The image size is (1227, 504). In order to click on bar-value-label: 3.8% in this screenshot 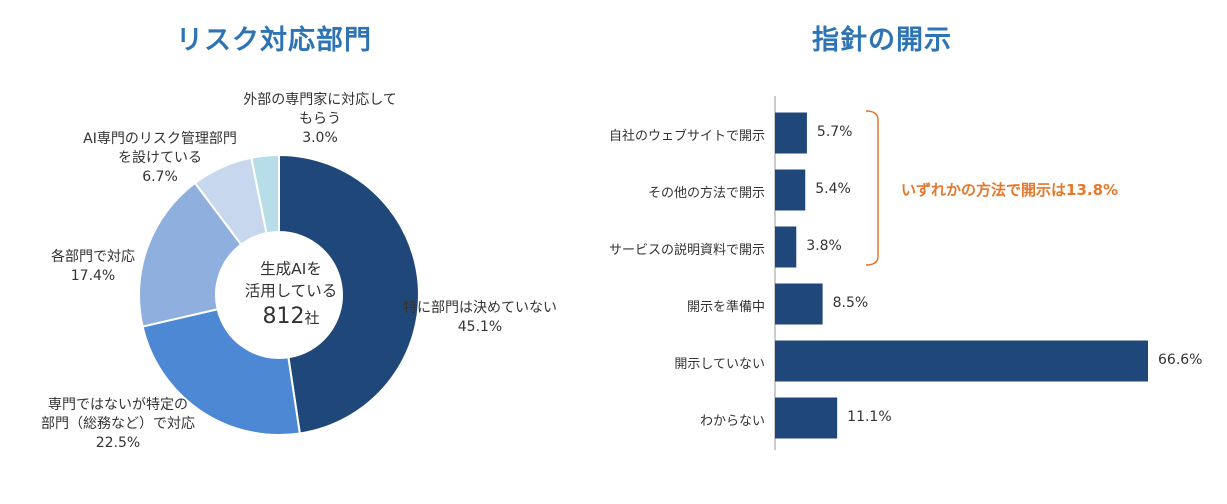, I will do `click(824, 246)`.